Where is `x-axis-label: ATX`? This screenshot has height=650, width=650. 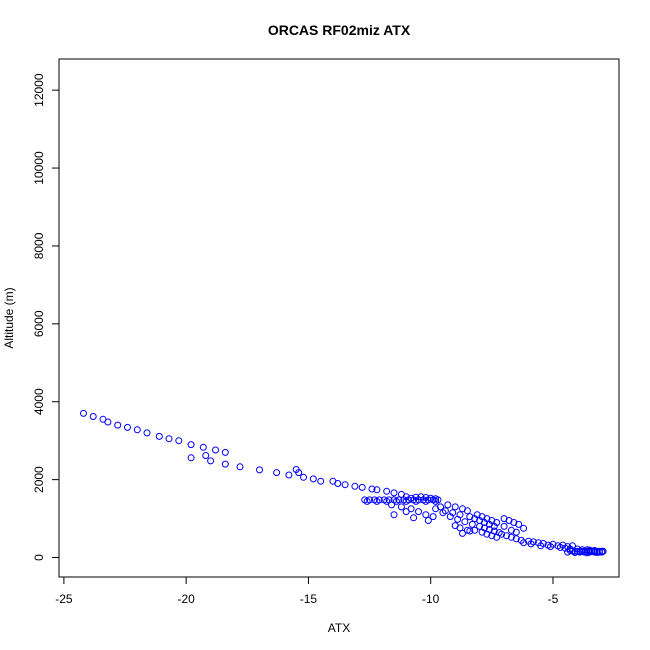 x-axis-label: ATX is located at coordinates (339, 628).